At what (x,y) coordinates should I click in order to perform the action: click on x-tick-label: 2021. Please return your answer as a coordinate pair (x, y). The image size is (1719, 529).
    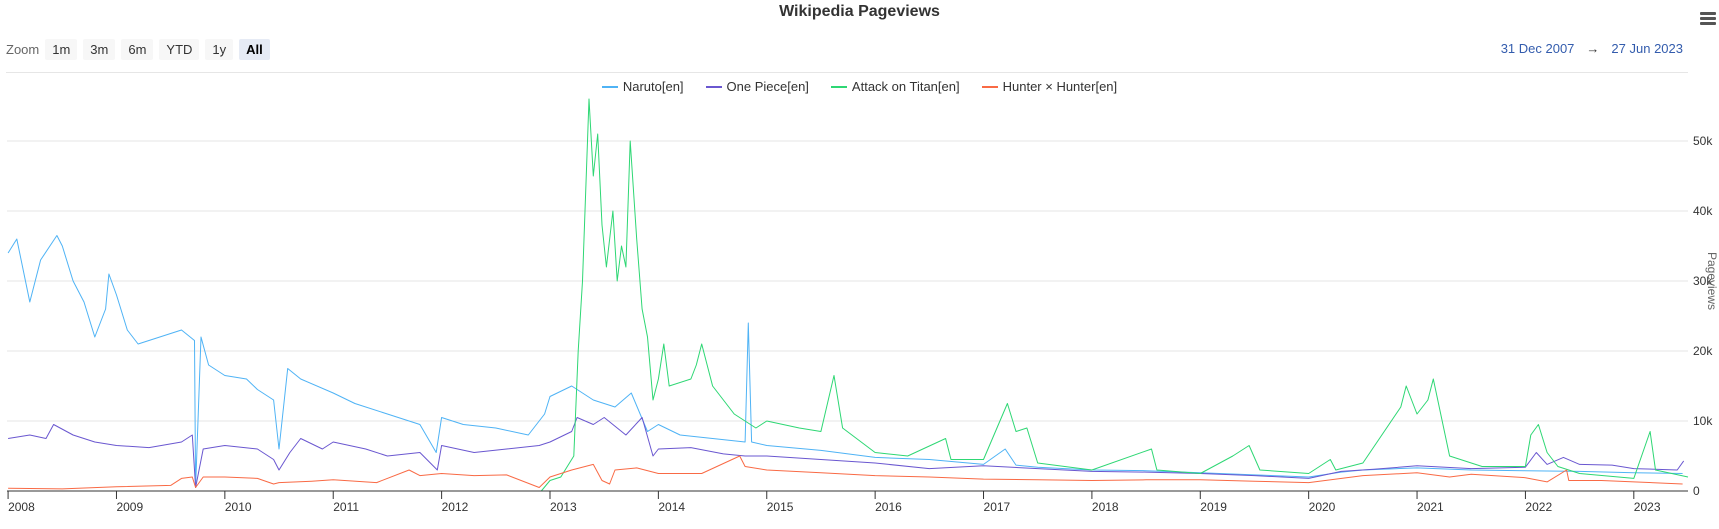
    Looking at the image, I should click on (1430, 507).